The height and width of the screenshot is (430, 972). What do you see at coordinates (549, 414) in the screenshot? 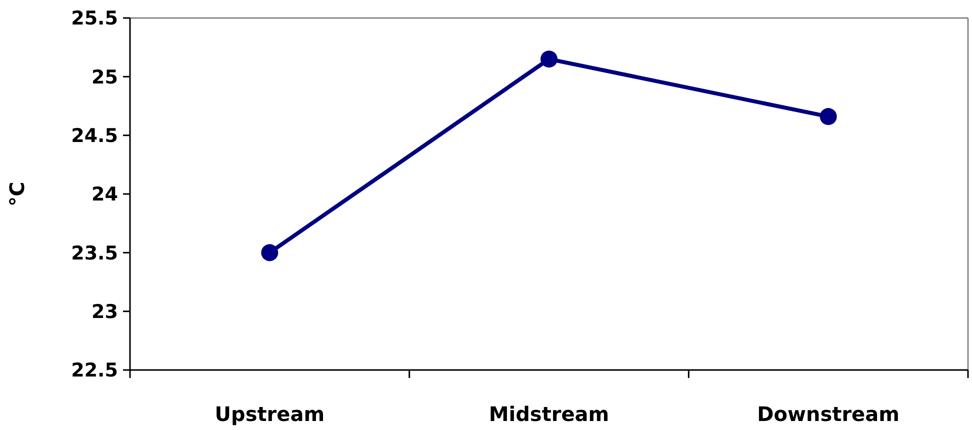
I see `x-tick-label: Midstream` at bounding box center [549, 414].